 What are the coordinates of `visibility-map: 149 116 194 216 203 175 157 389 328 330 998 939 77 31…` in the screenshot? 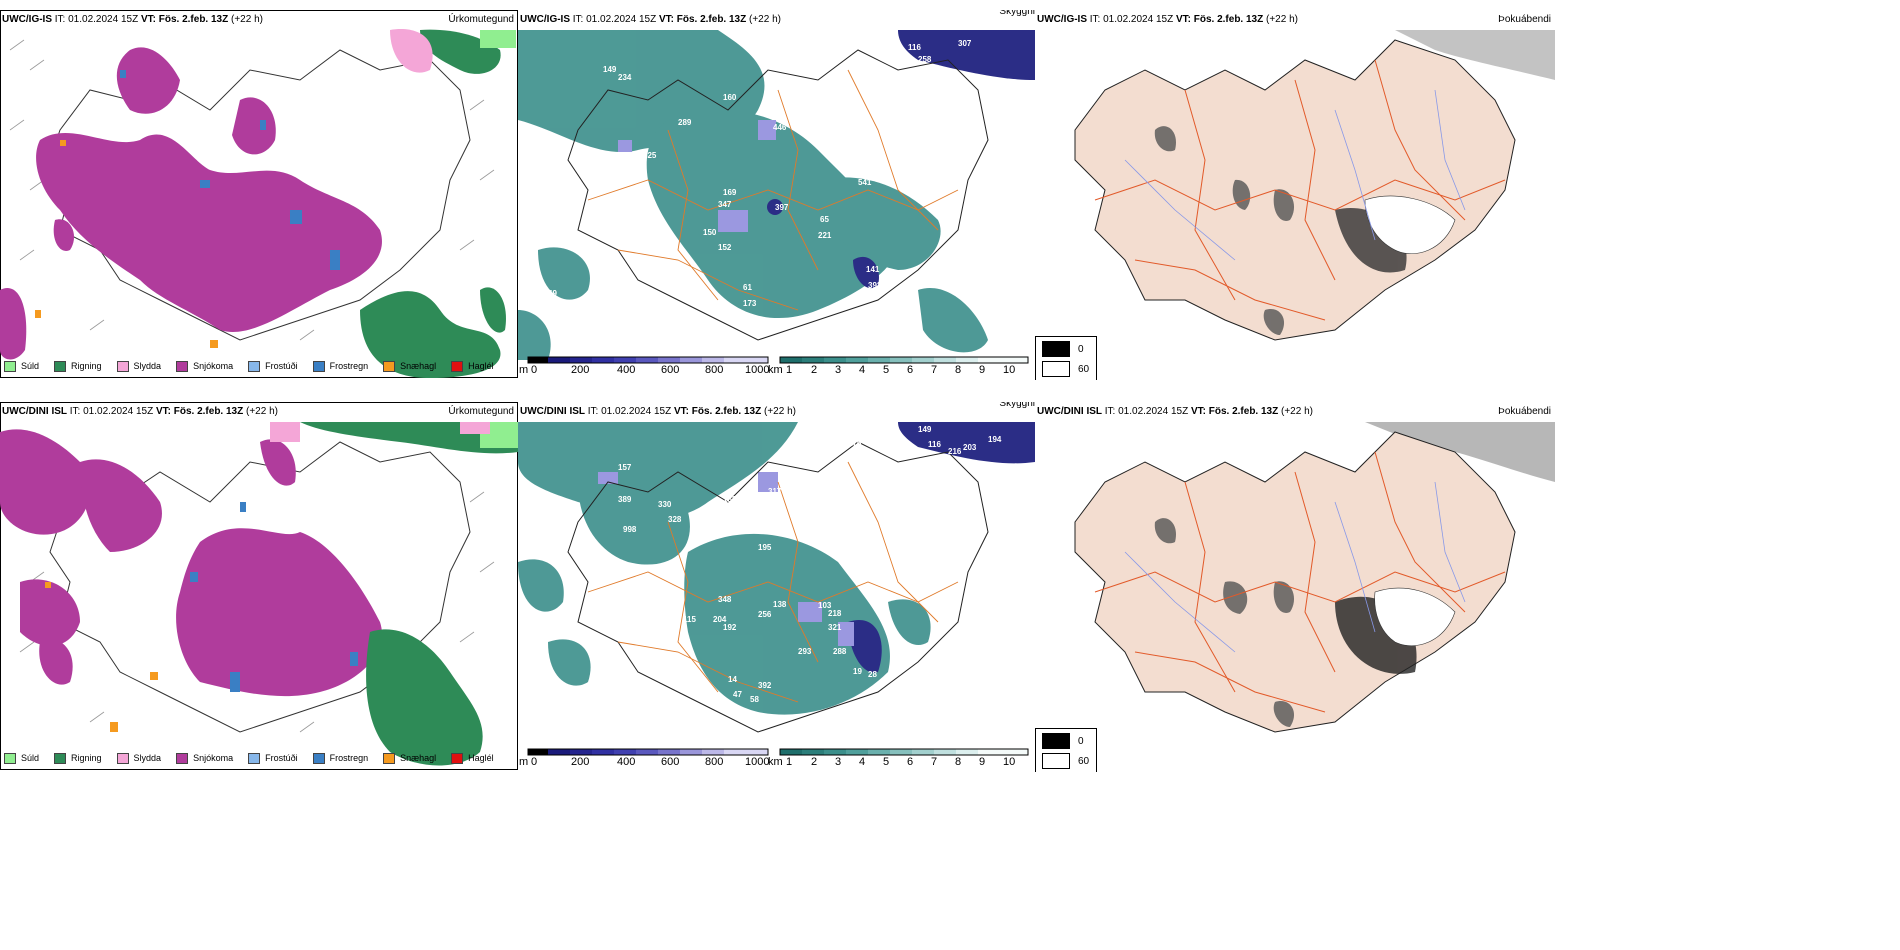 It's located at (776, 589).